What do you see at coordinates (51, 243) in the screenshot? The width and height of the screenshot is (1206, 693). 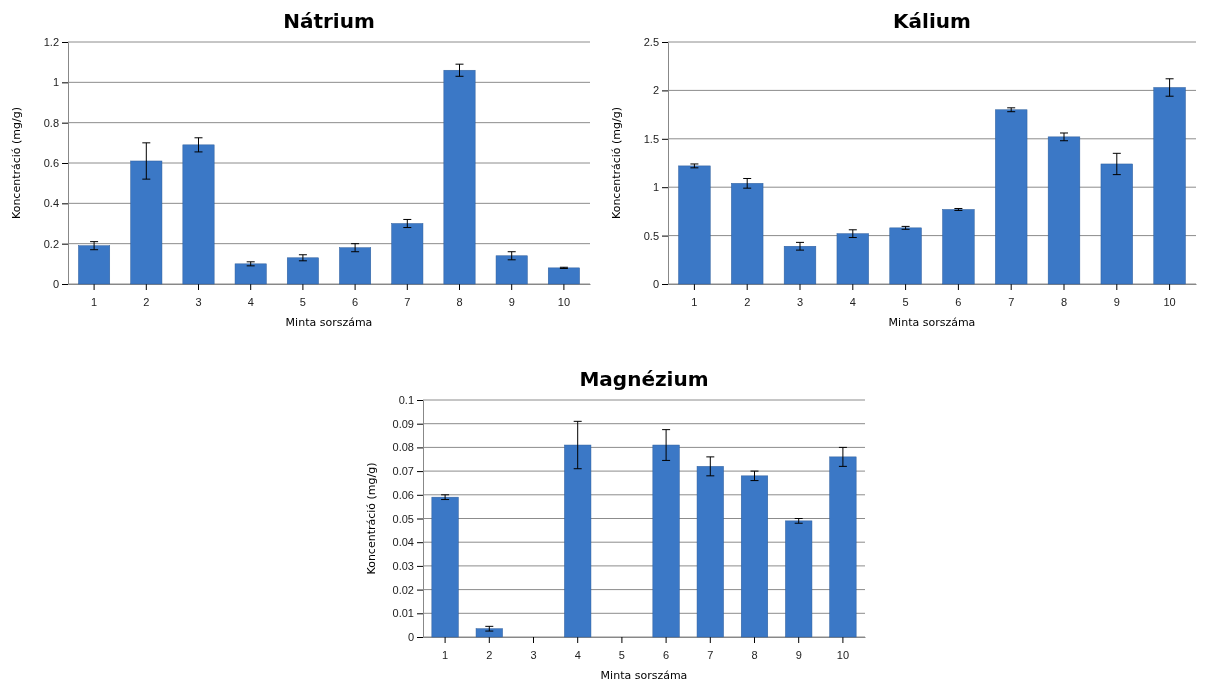 I see `y-tick-label: 0.2` at bounding box center [51, 243].